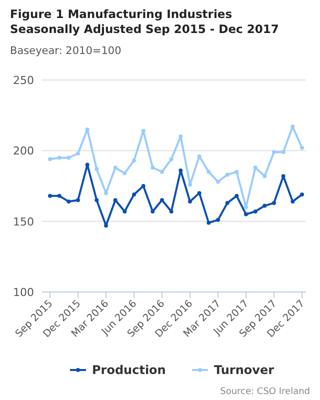 Image resolution: width=320 pixels, height=400 pixels. Describe the element at coordinates (265, 392) in the screenshot. I see `source-note: Source: CSO Ireland` at that location.